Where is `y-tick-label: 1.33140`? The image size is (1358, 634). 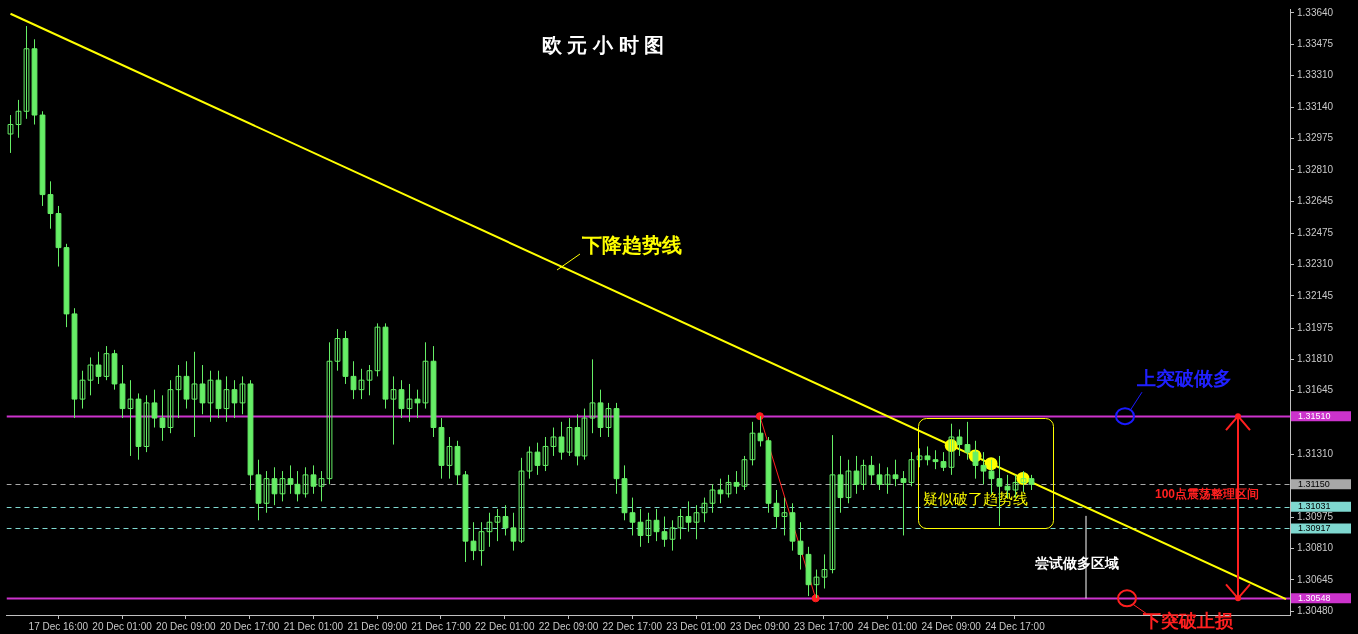
y-tick-label: 1.33140 is located at coordinates (1315, 107).